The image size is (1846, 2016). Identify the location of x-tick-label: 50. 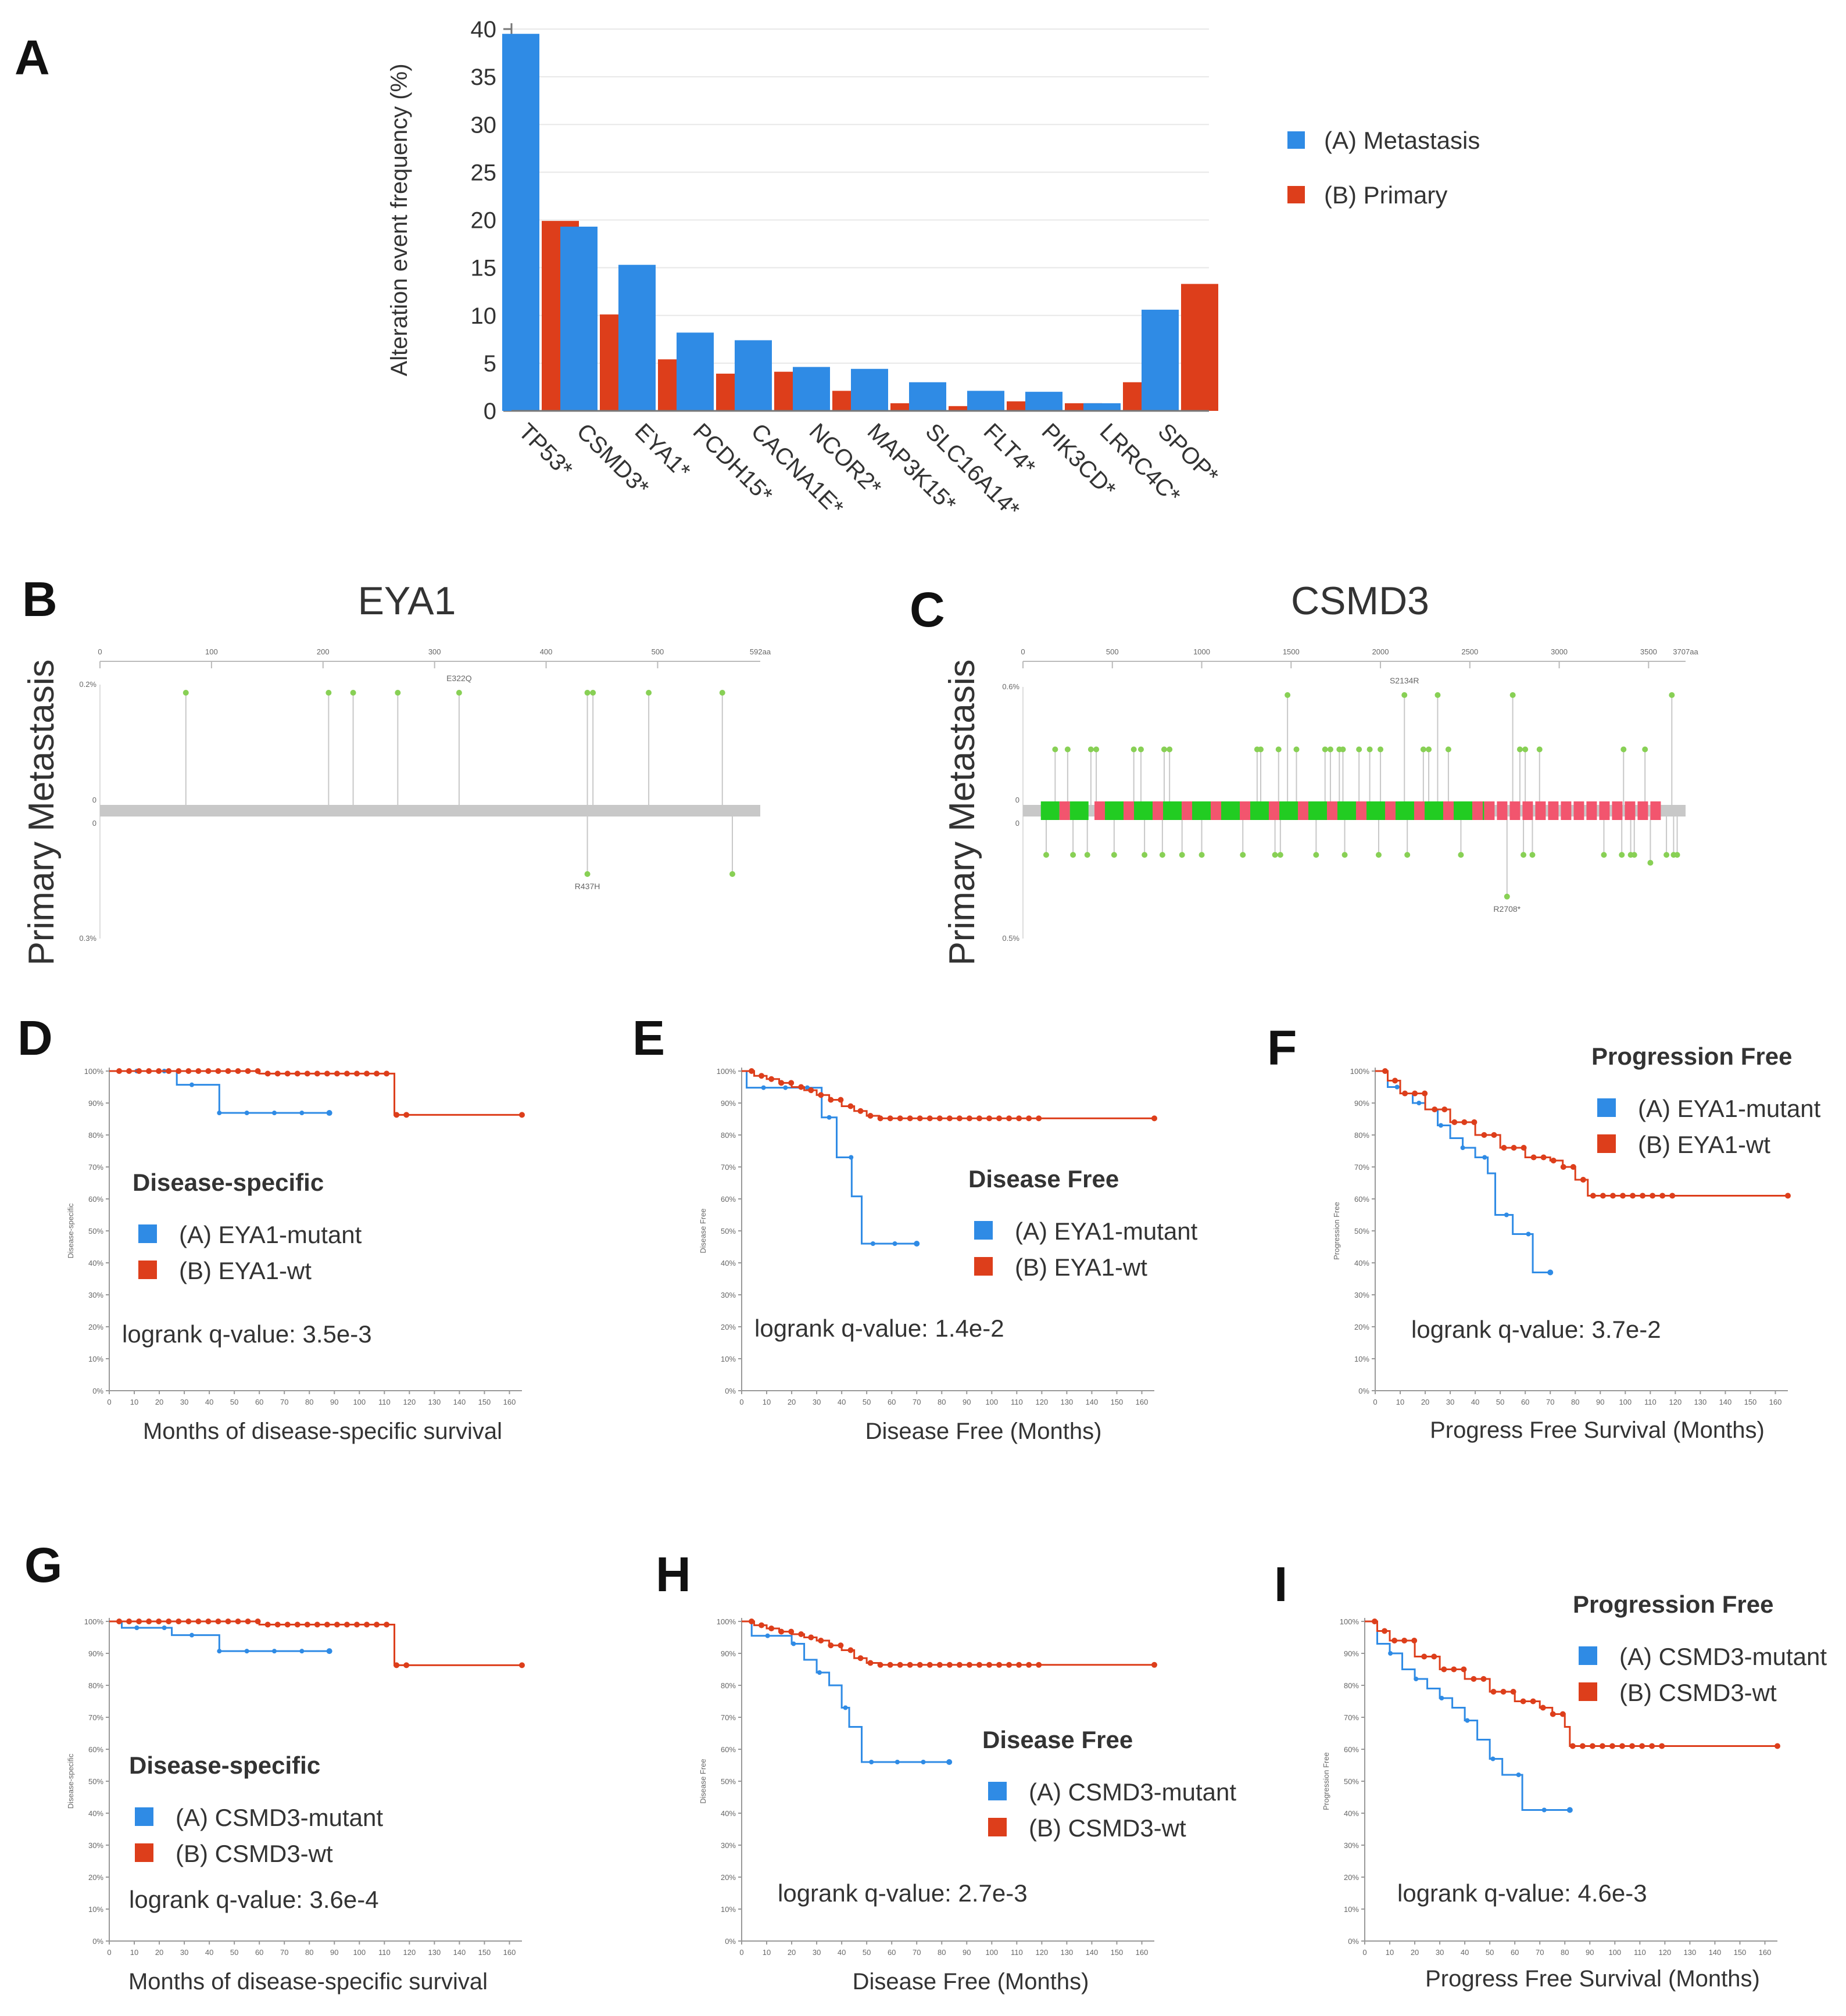
(867, 1952).